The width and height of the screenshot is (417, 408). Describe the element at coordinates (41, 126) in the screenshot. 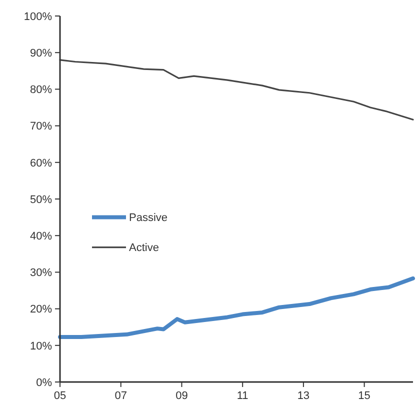

I see `y-tick-label: 70%` at that location.